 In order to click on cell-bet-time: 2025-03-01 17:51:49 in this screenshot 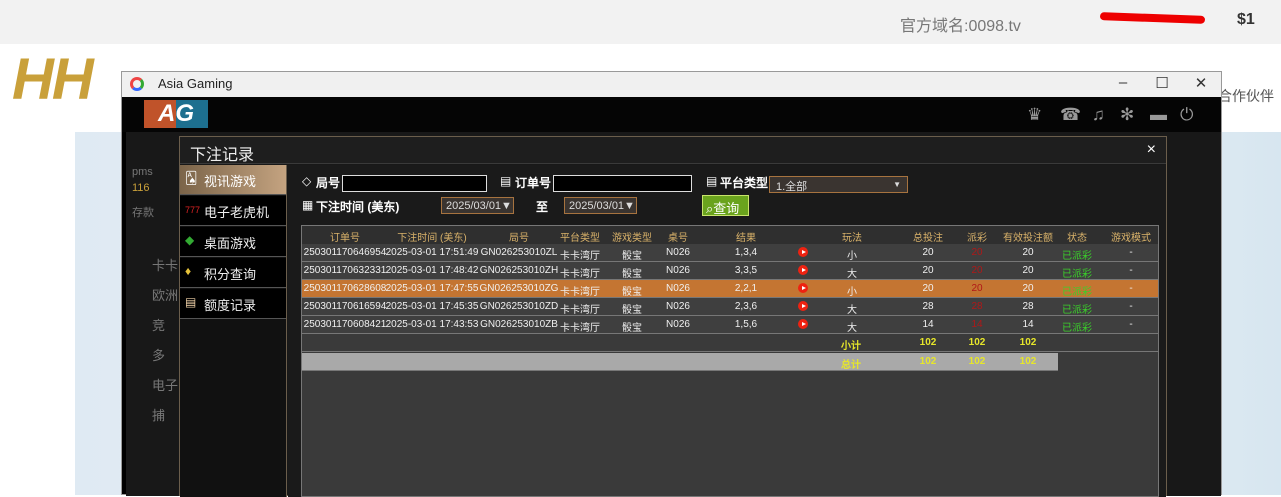, I will do `click(432, 252)`.